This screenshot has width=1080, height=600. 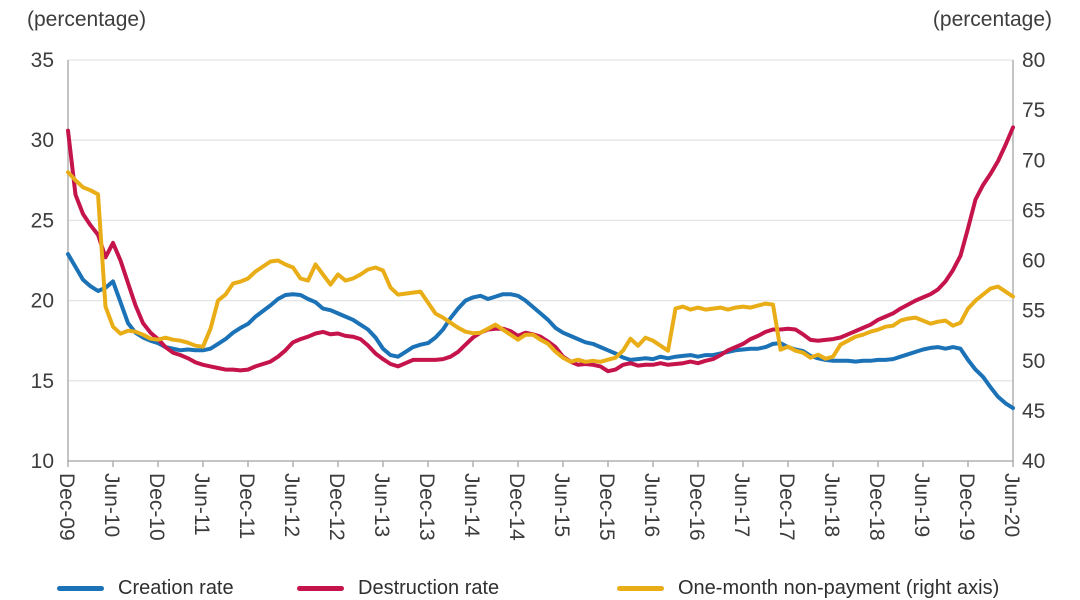 I want to click on left-axis-tick-label: 35, so click(x=42, y=60).